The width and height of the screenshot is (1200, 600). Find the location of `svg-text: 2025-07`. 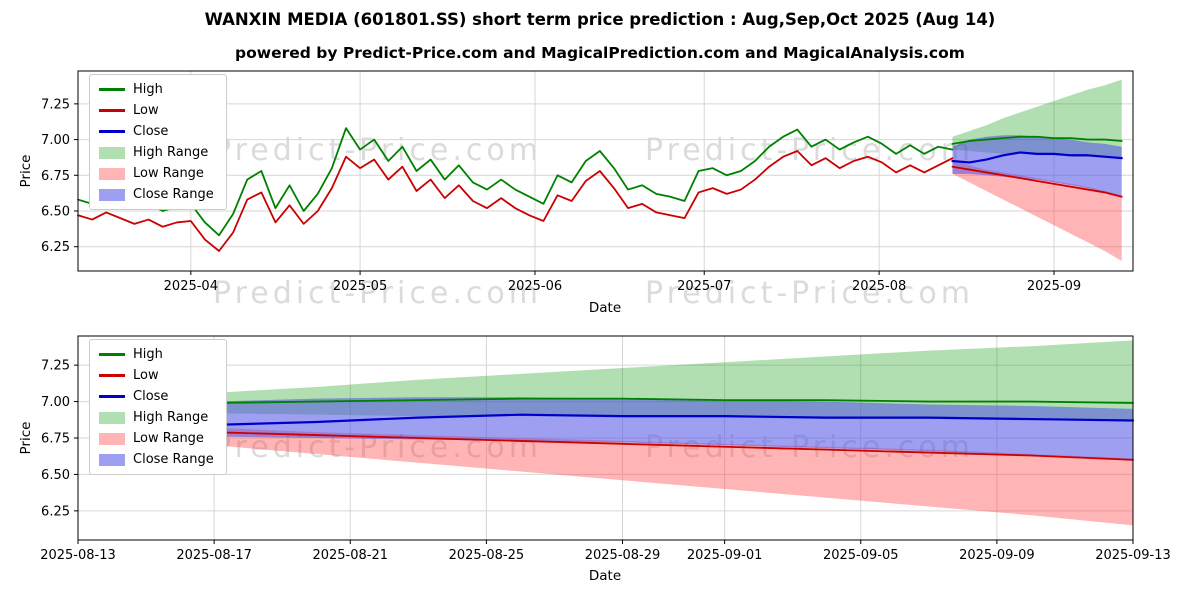

svg-text: 2025-07 is located at coordinates (704, 286).